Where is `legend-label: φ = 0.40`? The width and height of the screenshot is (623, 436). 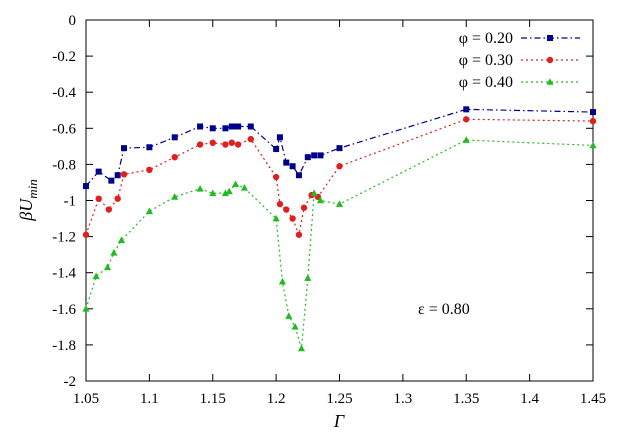
legend-label: φ = 0.40 is located at coordinates (486, 82).